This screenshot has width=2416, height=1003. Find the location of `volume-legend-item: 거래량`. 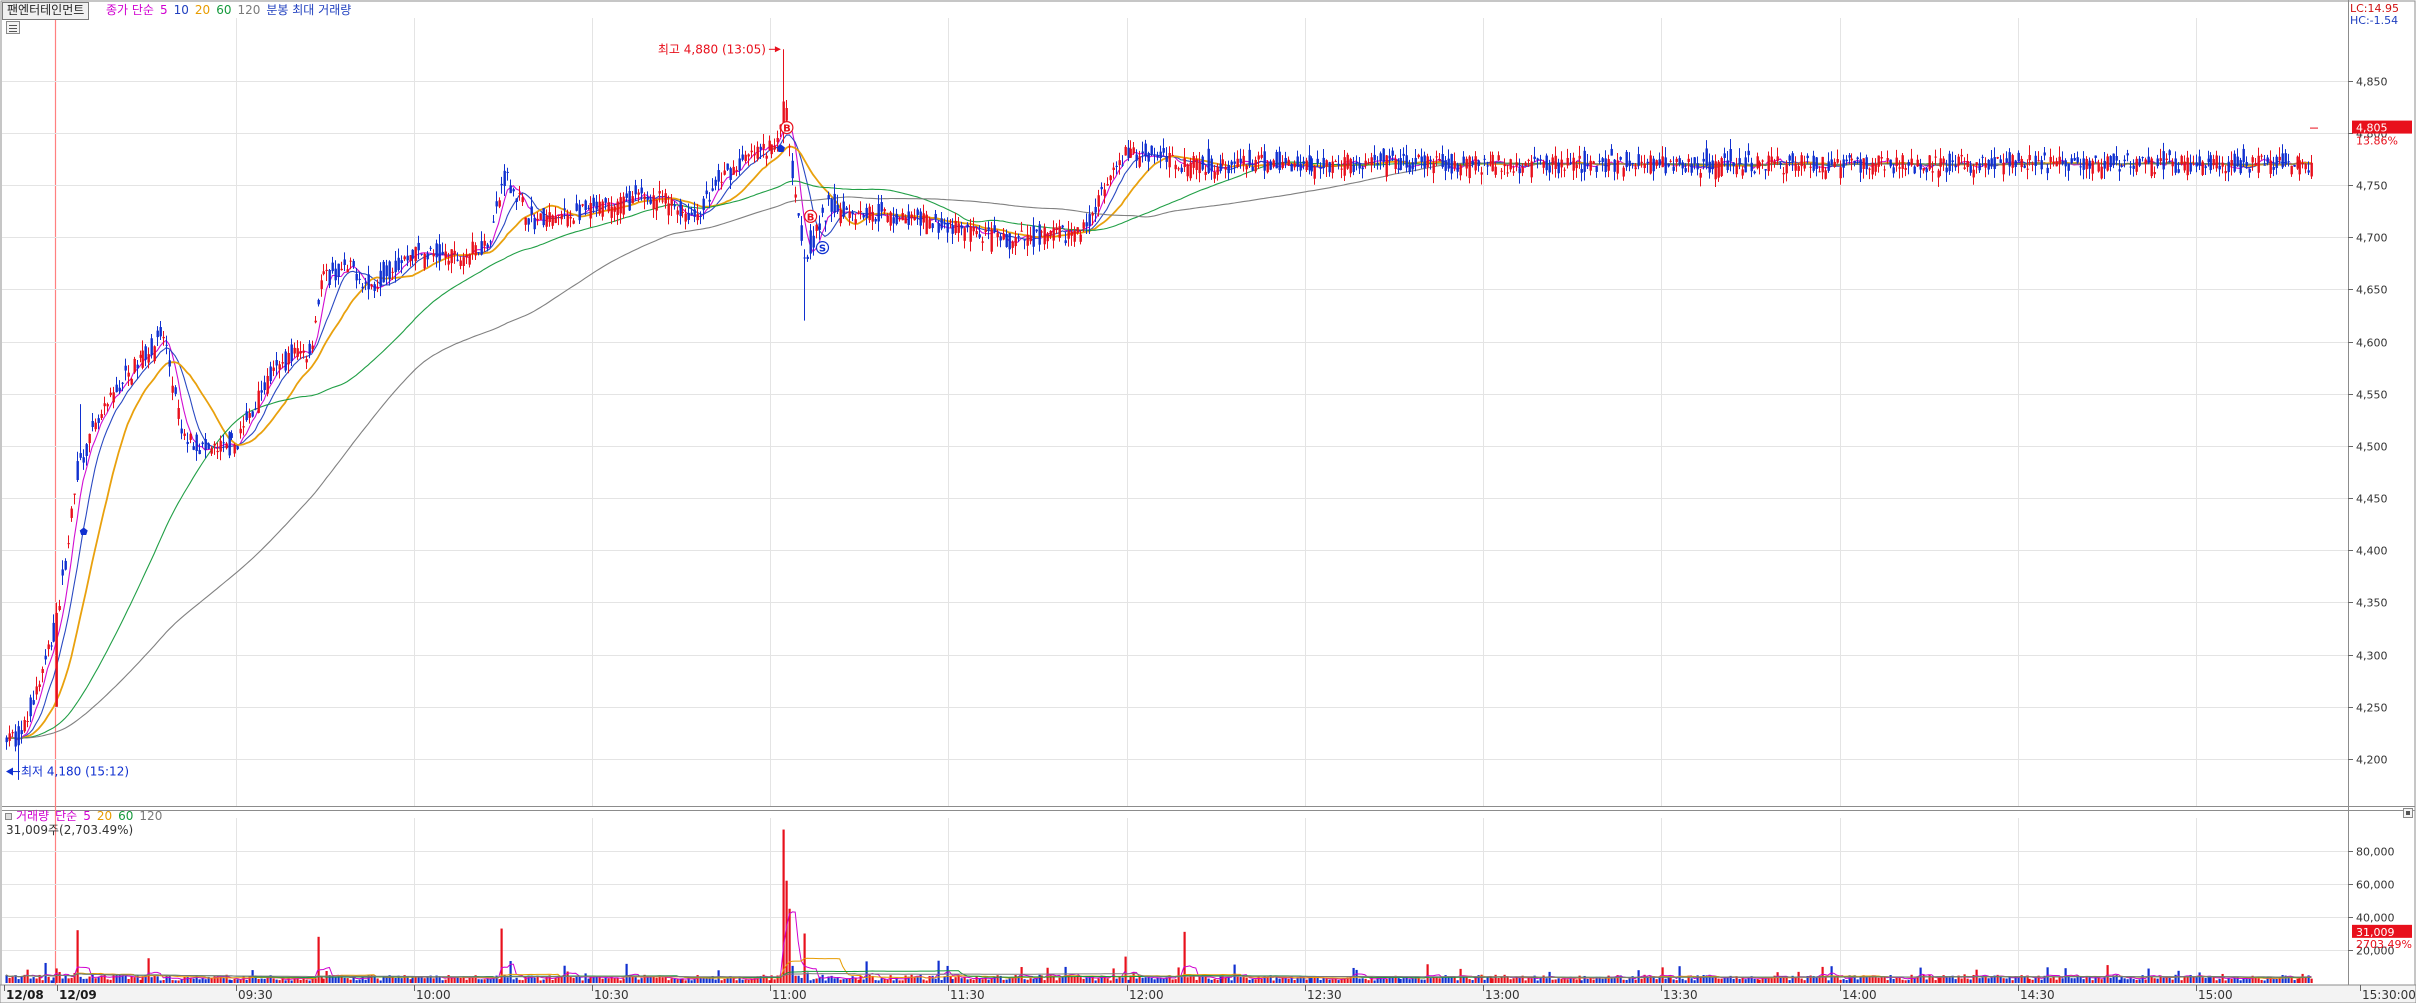

volume-legend-item: 거래량 is located at coordinates (33, 816).